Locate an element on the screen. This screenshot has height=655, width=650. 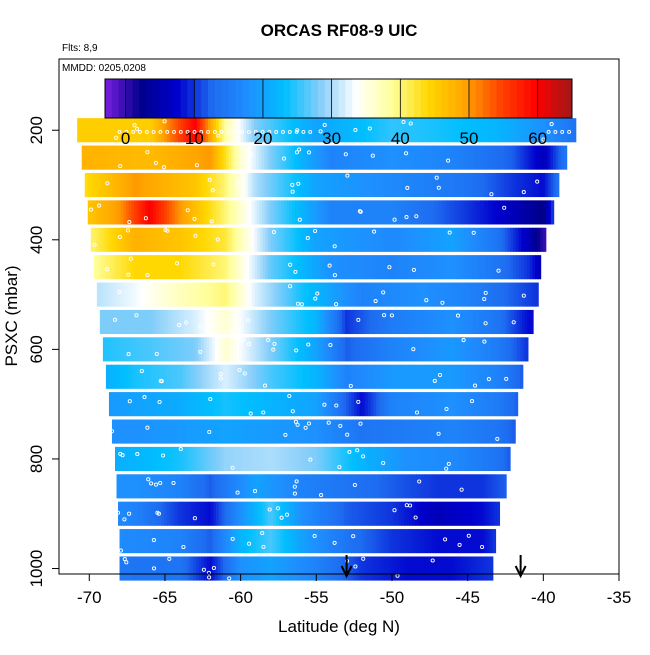
colorbar-swatch is located at coordinates (109, 98).